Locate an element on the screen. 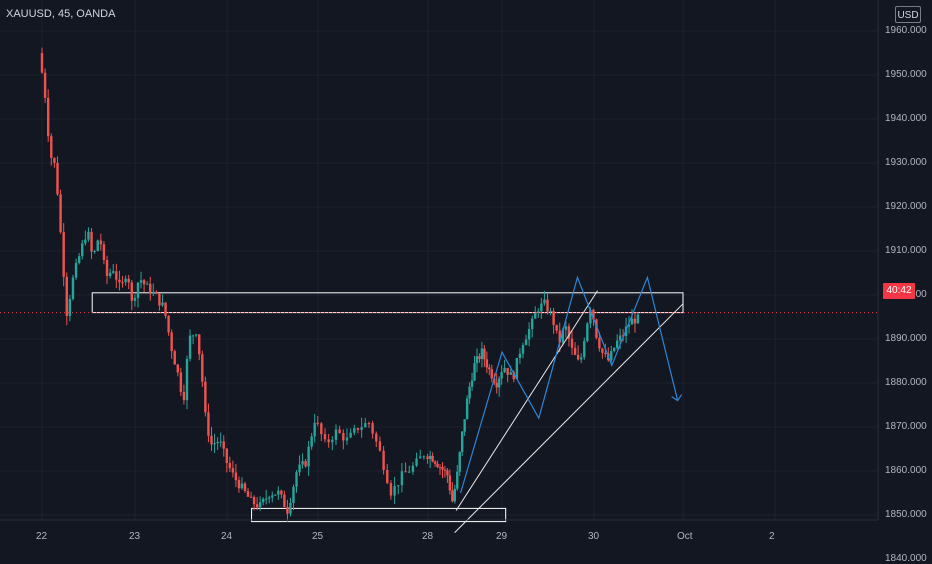 The height and width of the screenshot is (564, 932). currency-button: USD is located at coordinates (908, 14).